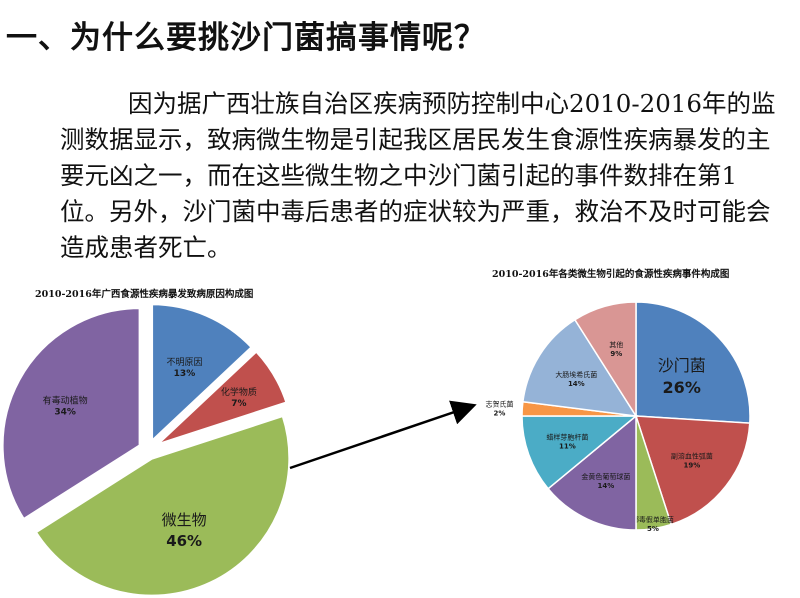  I want to click on slice-label-0: 不明原因, so click(184, 362).